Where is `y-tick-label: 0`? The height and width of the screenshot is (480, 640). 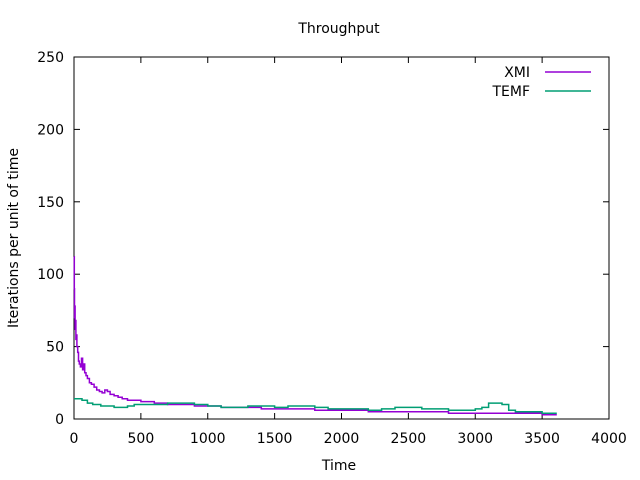
y-tick-label: 0 is located at coordinates (59, 420).